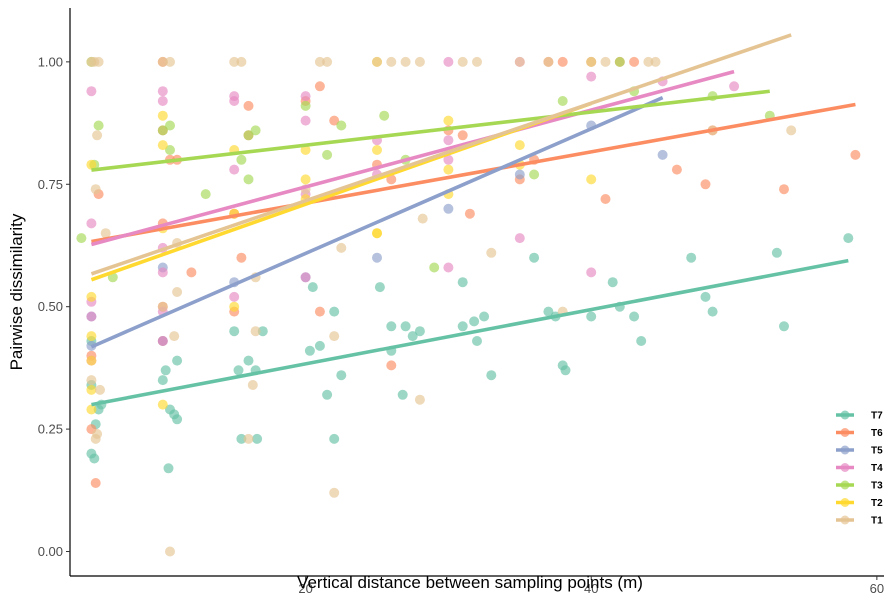  What do you see at coordinates (845, 450) in the screenshot?
I see `legend-key-point-t5` at bounding box center [845, 450].